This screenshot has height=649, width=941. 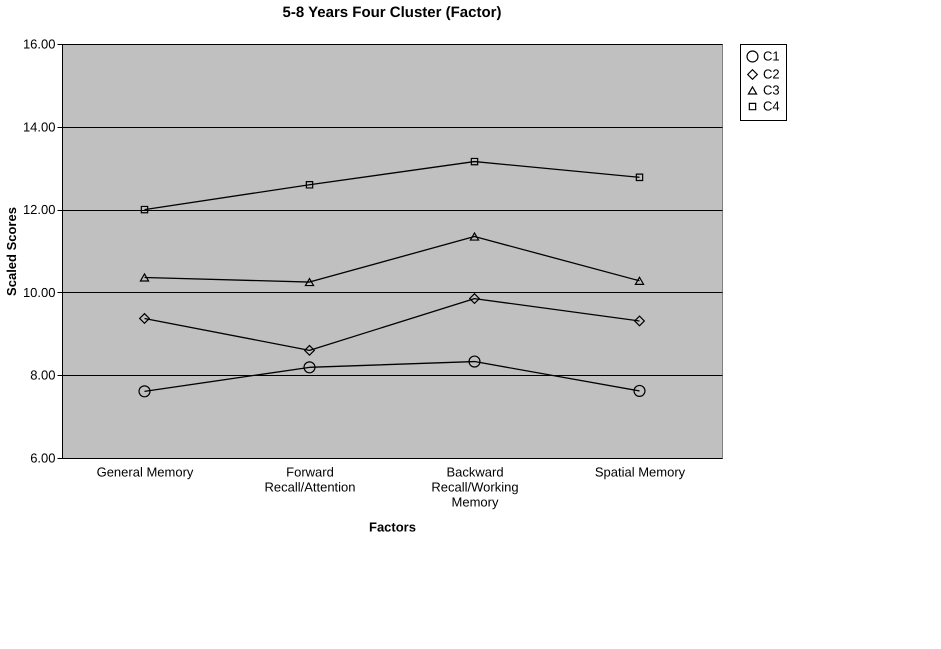 I want to click on y-tick-label: 10.00, so click(x=39, y=292).